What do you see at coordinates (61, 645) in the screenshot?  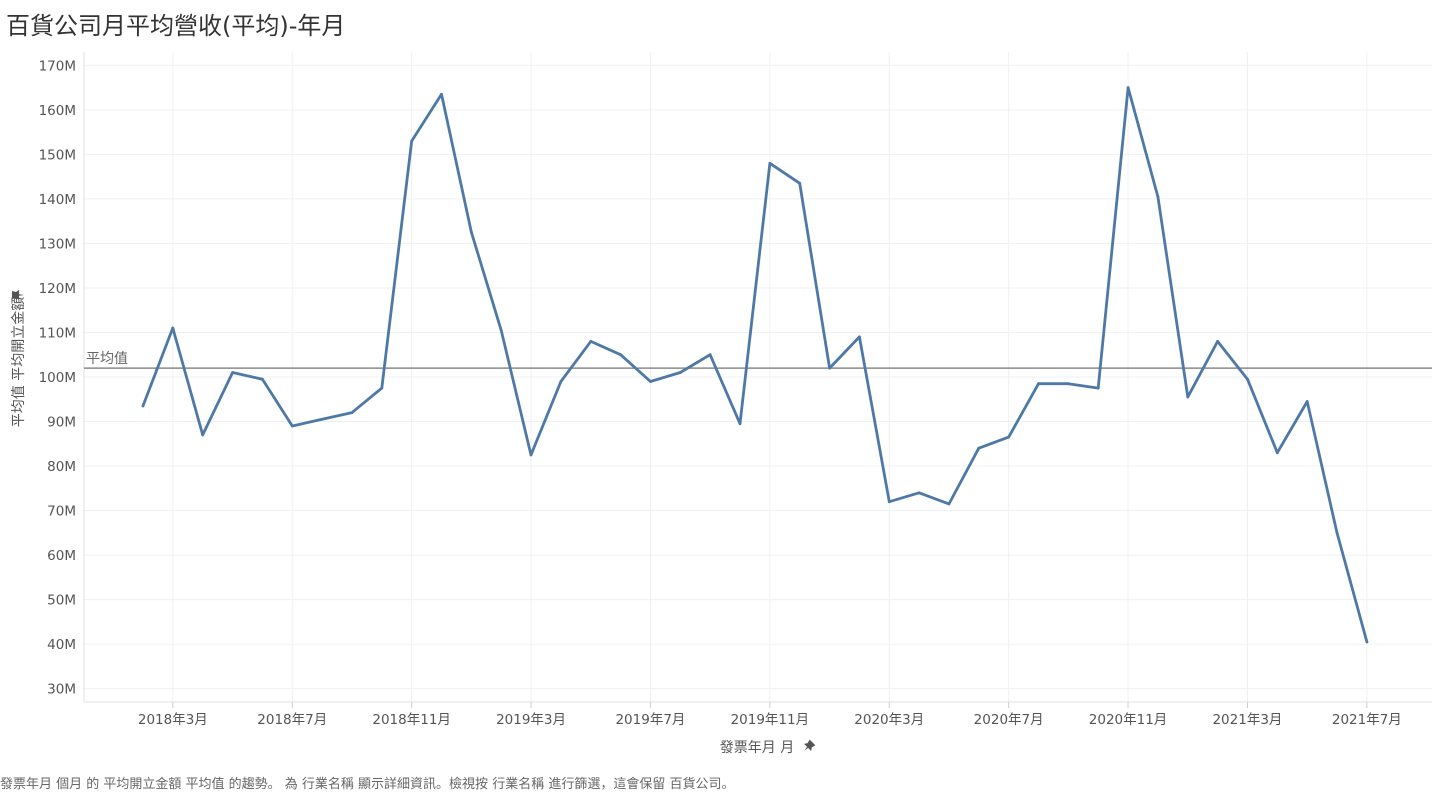 I see `y-tick-label: 40M` at bounding box center [61, 645].